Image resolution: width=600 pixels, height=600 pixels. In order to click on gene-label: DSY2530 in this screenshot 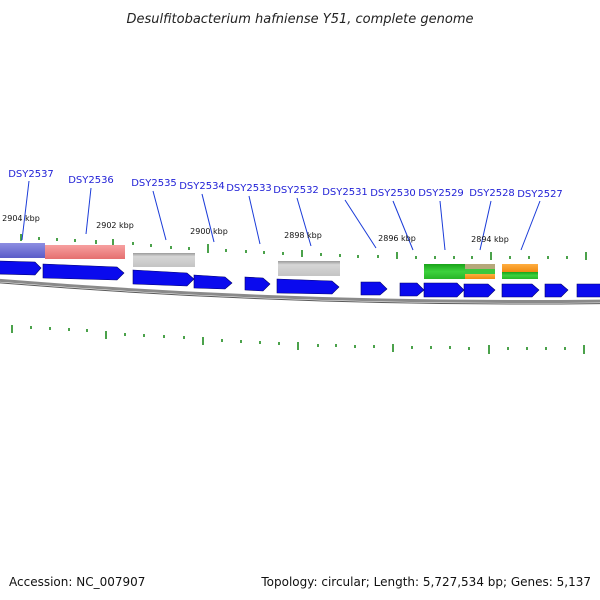, I will do `click(393, 193)`.